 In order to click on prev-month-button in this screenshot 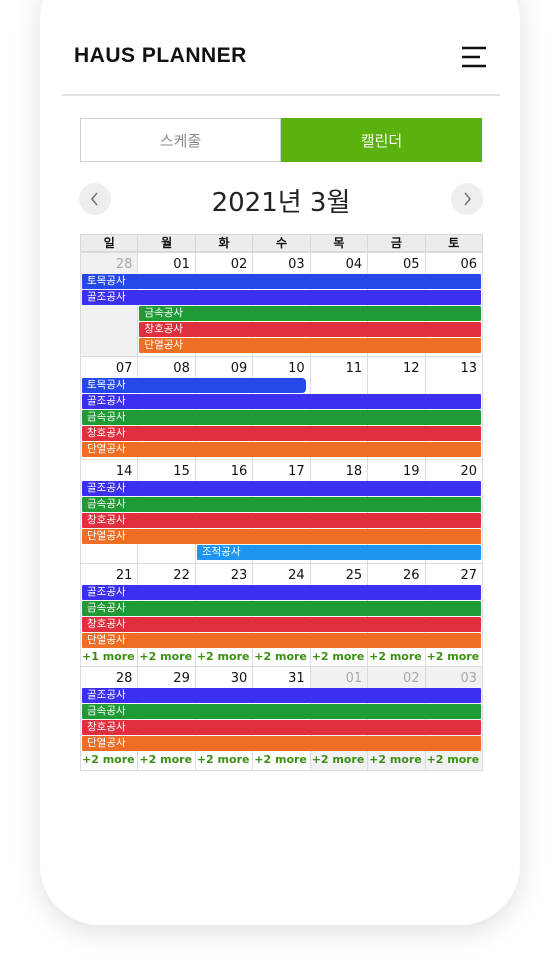, I will do `click(95, 199)`.